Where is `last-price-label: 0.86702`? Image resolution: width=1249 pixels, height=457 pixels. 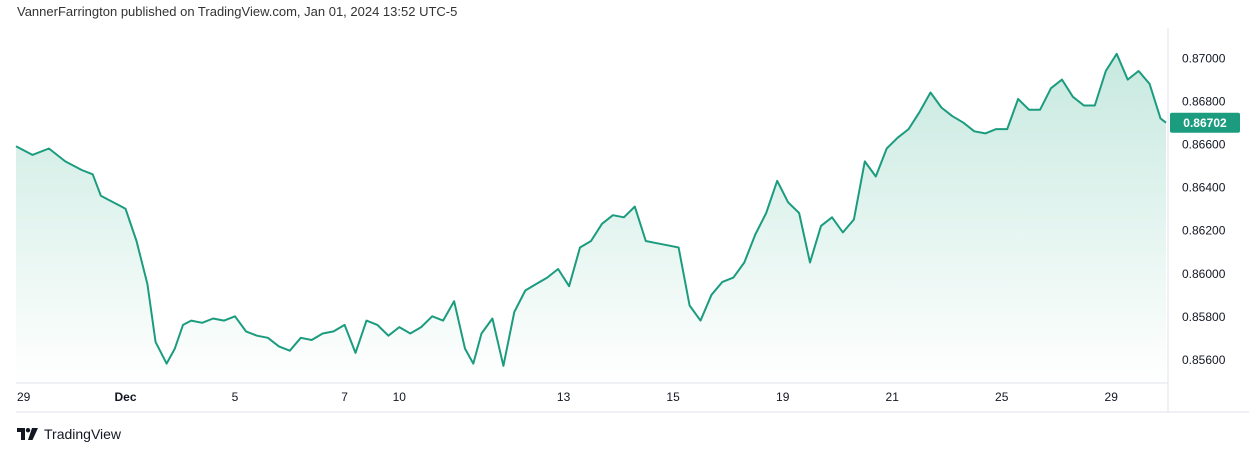 last-price-label: 0.86702 is located at coordinates (1205, 122).